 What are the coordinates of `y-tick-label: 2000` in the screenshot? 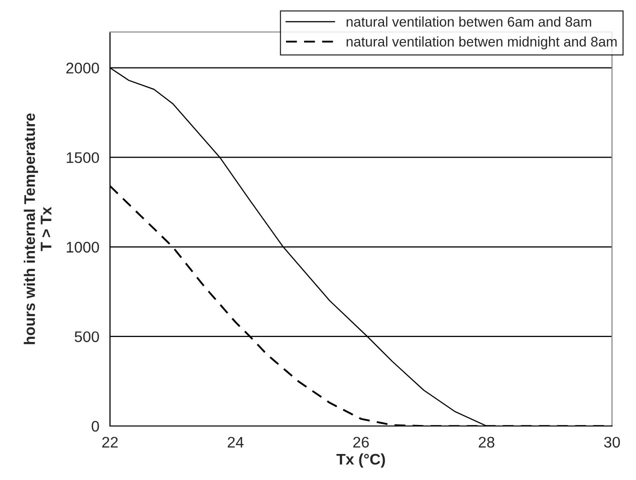 It's located at (82, 68).